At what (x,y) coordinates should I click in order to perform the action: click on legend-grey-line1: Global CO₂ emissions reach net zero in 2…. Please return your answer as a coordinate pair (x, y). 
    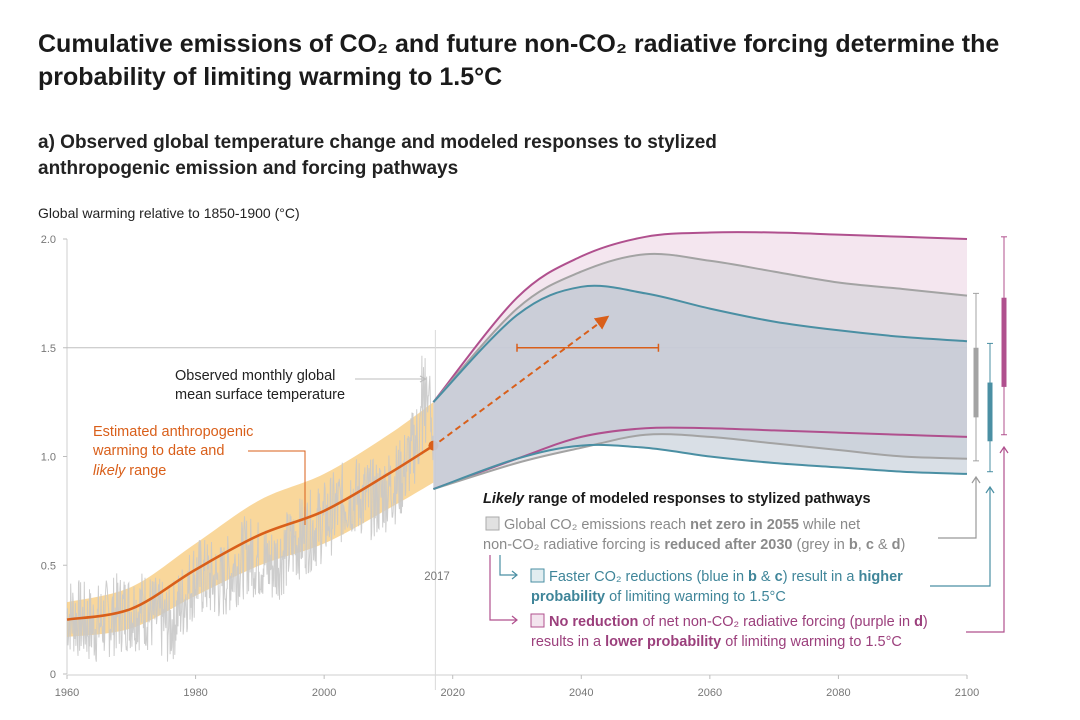
    Looking at the image, I should click on (682, 525).